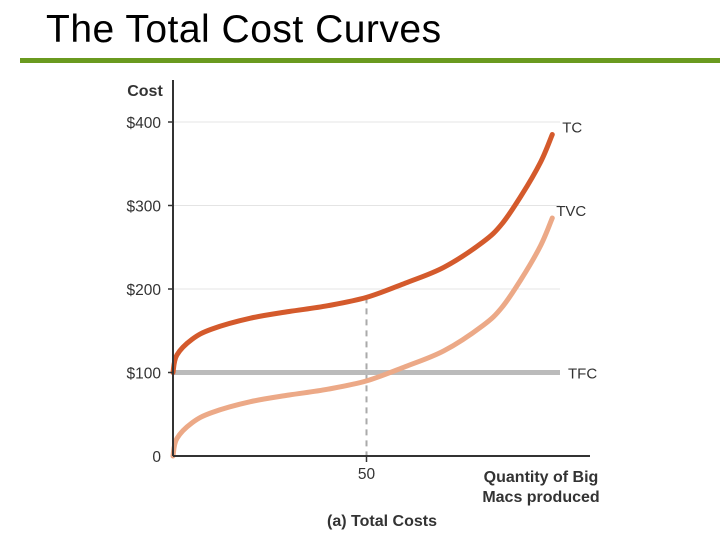  Describe the element at coordinates (156, 457) in the screenshot. I see `ytick-label-0: 0` at that location.